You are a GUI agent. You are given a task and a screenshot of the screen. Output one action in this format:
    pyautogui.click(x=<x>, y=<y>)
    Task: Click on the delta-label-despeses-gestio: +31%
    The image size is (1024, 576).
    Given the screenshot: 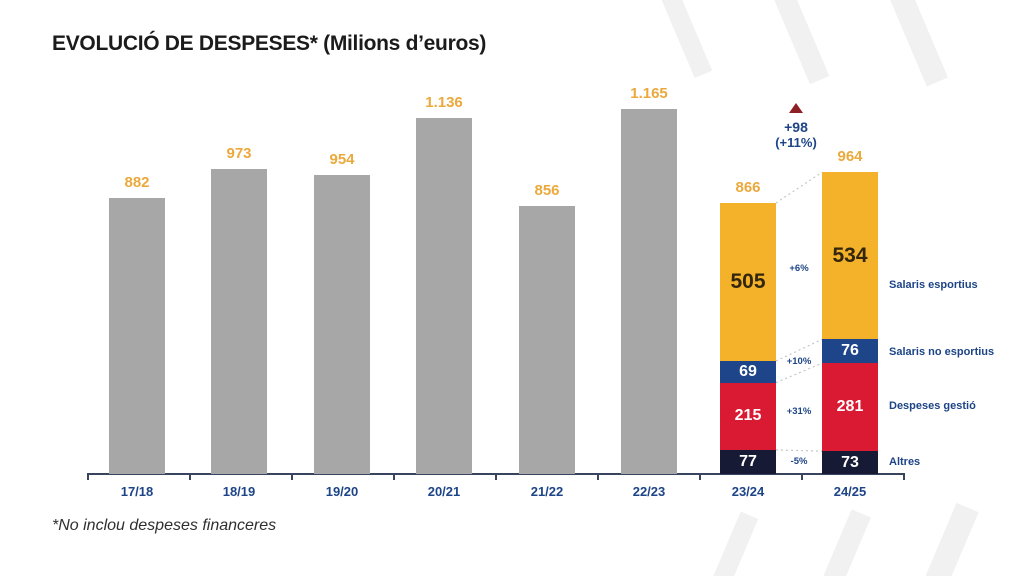 What is the action you would take?
    pyautogui.click(x=799, y=411)
    